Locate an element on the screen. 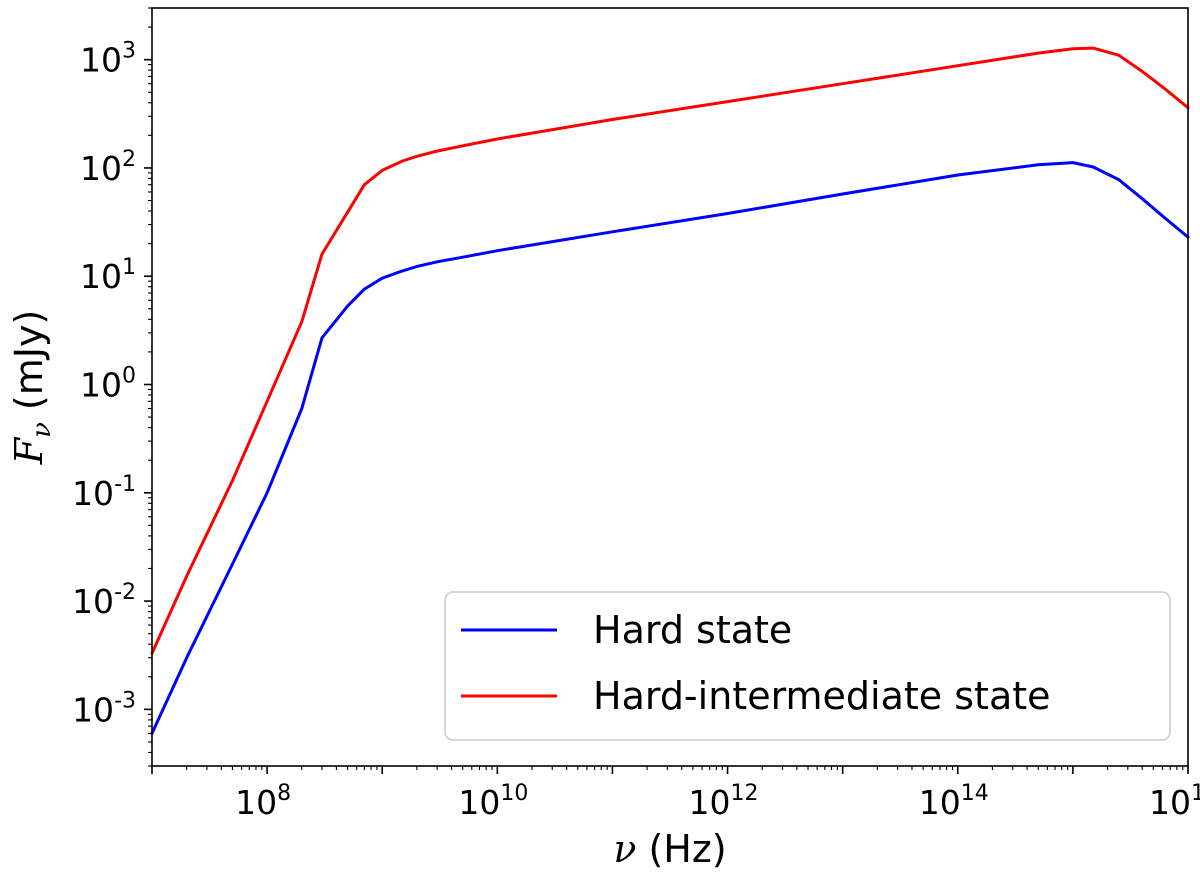 Image resolution: width=1200 pixels, height=875 pixels. legend: Hard state Hard-intermediate state is located at coordinates (807, 666).